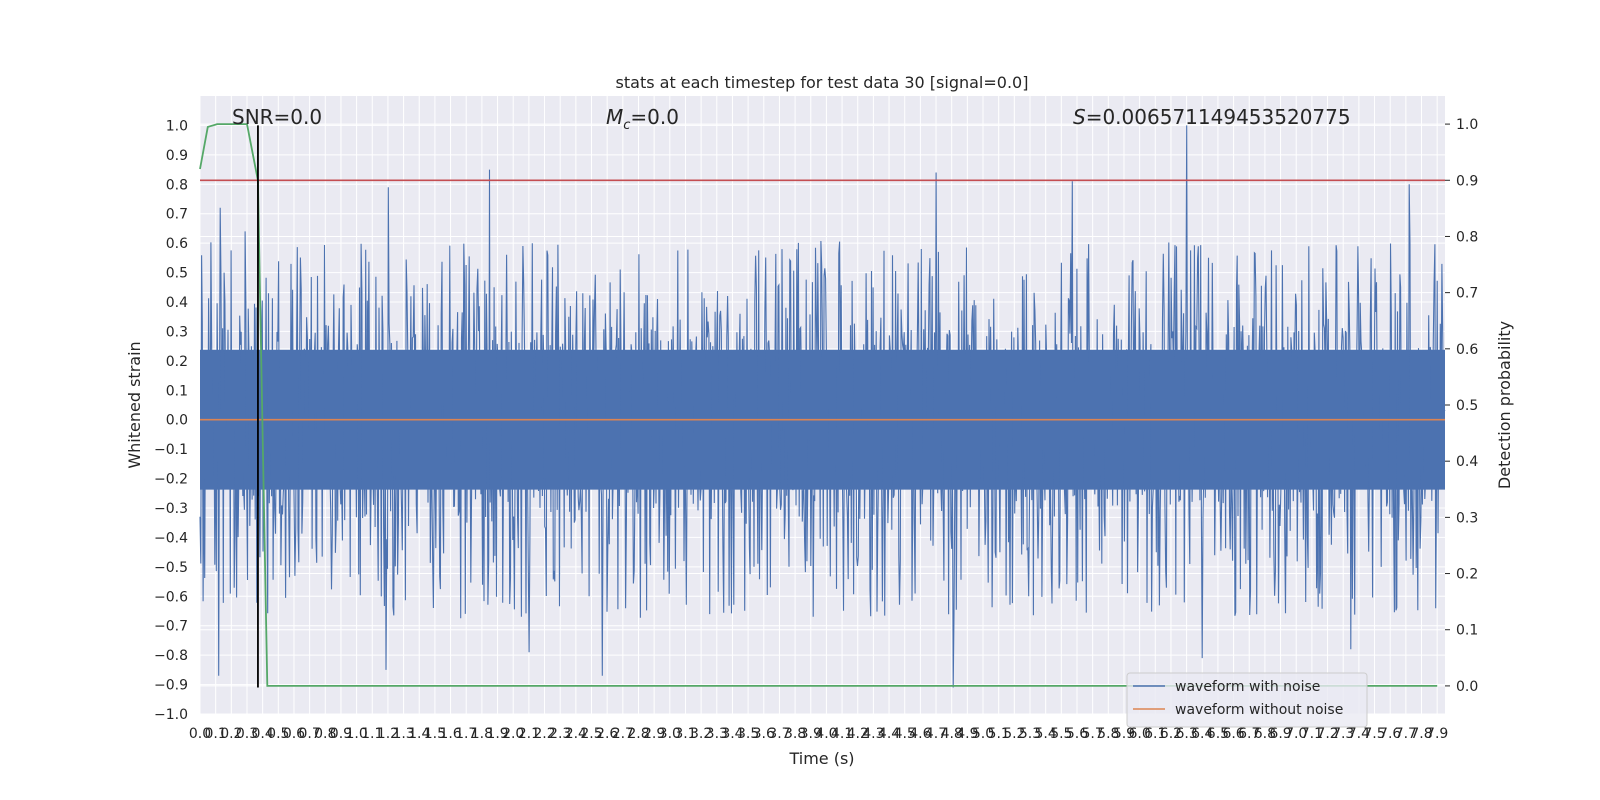 The image size is (1600, 800). I want to click on x-tick-label: 1.1, so click(372, 734).